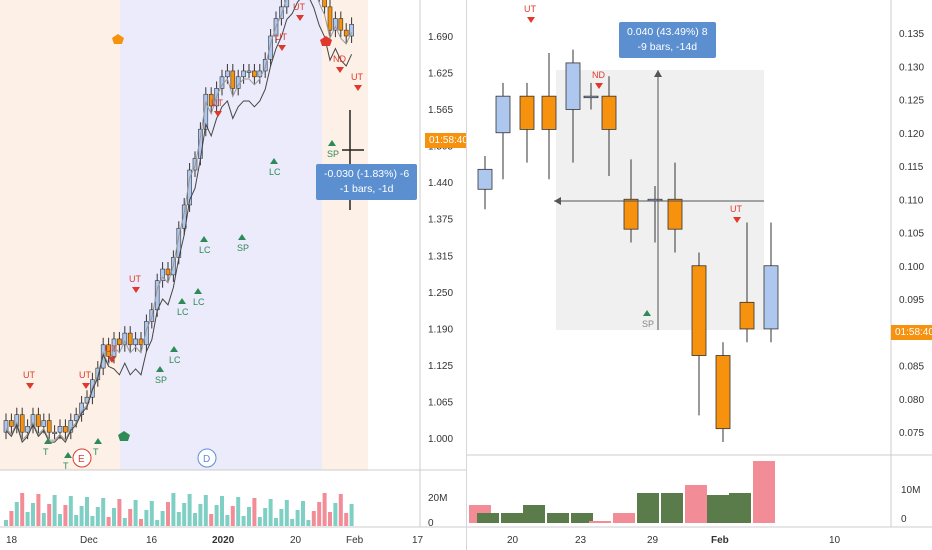 Image resolution: width=932 pixels, height=550 pixels. I want to click on time-tick: 29, so click(653, 540).